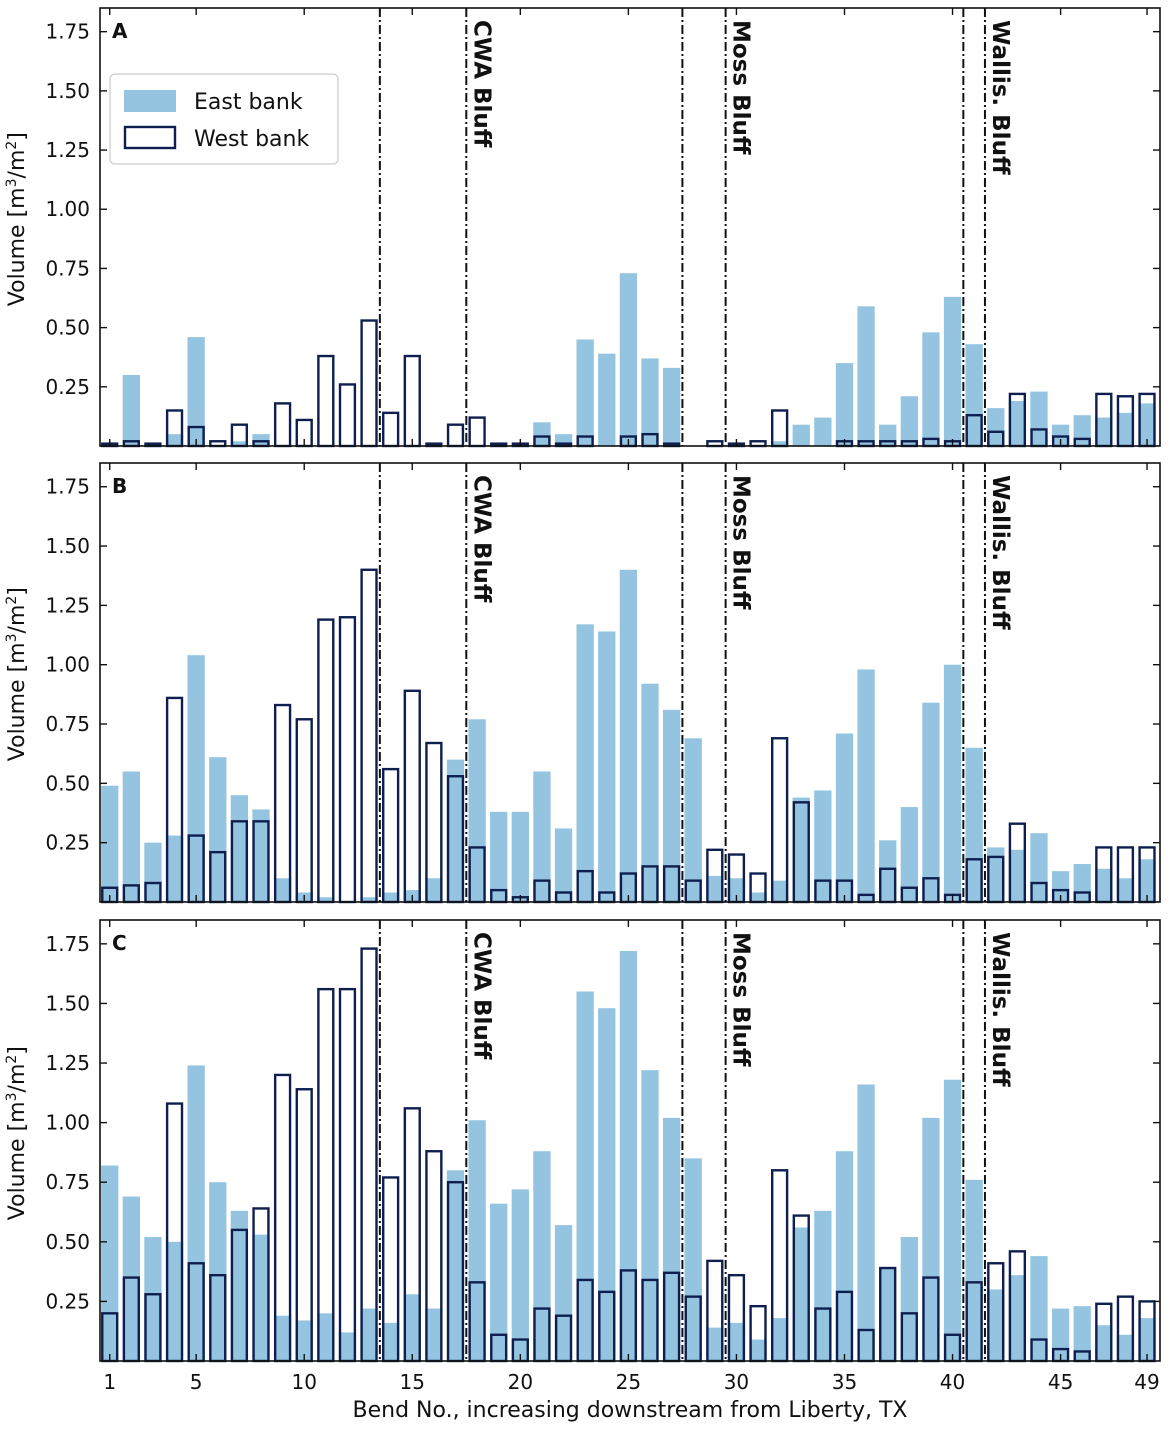  Describe the element at coordinates (303, 1382) in the screenshot. I see `x-tick-label-3: 10` at that location.